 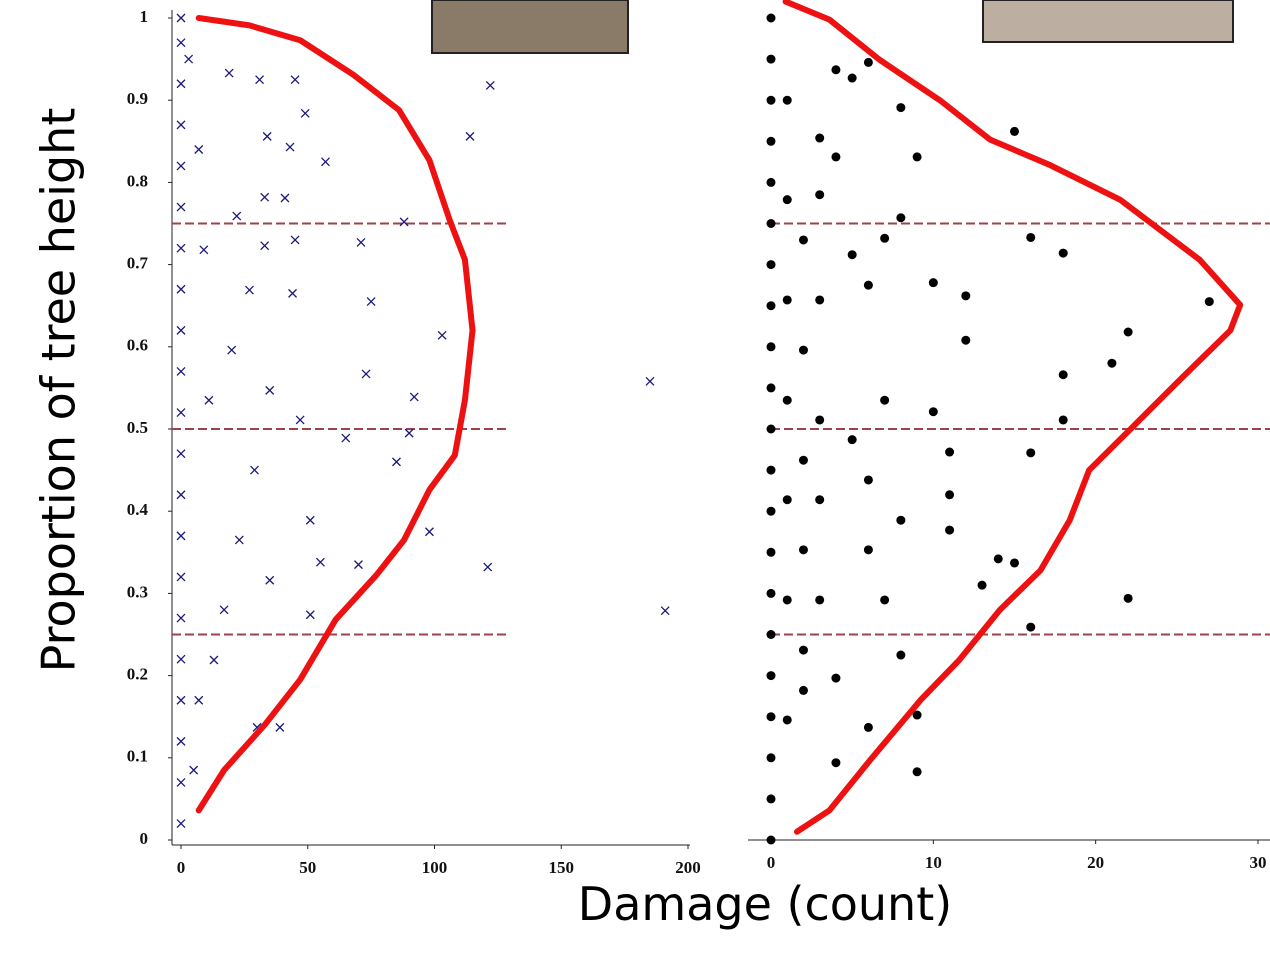 I want to click on y-tick-label: 0.6, so click(x=137, y=345).